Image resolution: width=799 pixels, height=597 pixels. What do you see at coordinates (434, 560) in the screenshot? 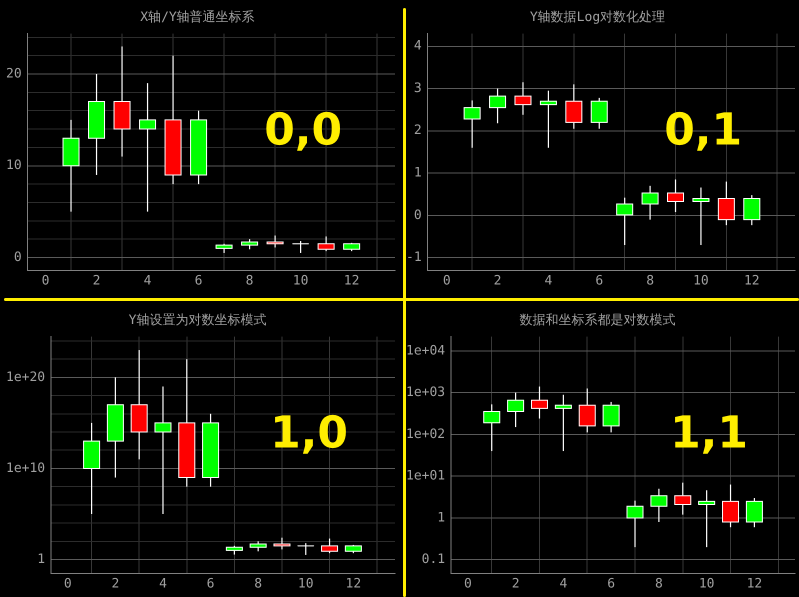
I see `y-tick-label: 0.1` at bounding box center [434, 560].